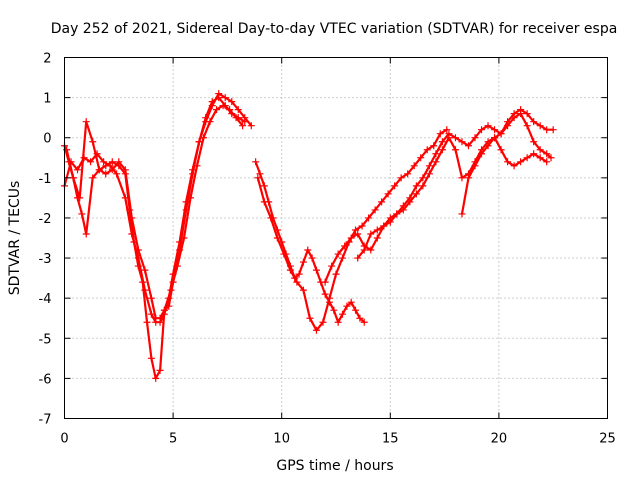  I want to click on x-tick-label: 0, so click(64, 439).